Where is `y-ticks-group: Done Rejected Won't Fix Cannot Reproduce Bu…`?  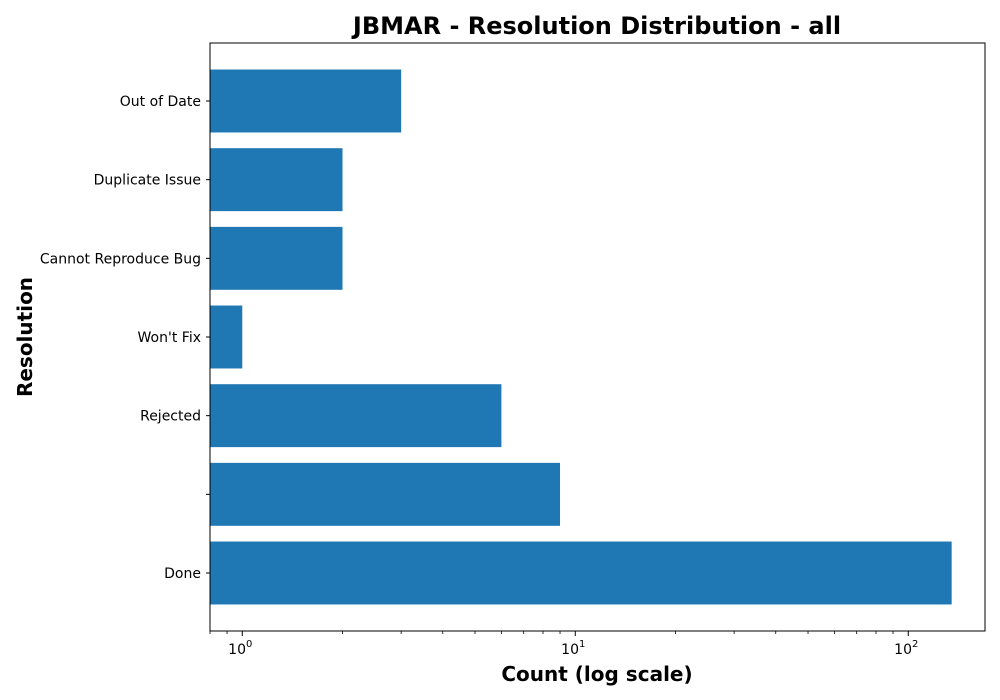 y-ticks-group: Done Rejected Won't Fix Cannot Reproduce Bu… is located at coordinates (125, 338).